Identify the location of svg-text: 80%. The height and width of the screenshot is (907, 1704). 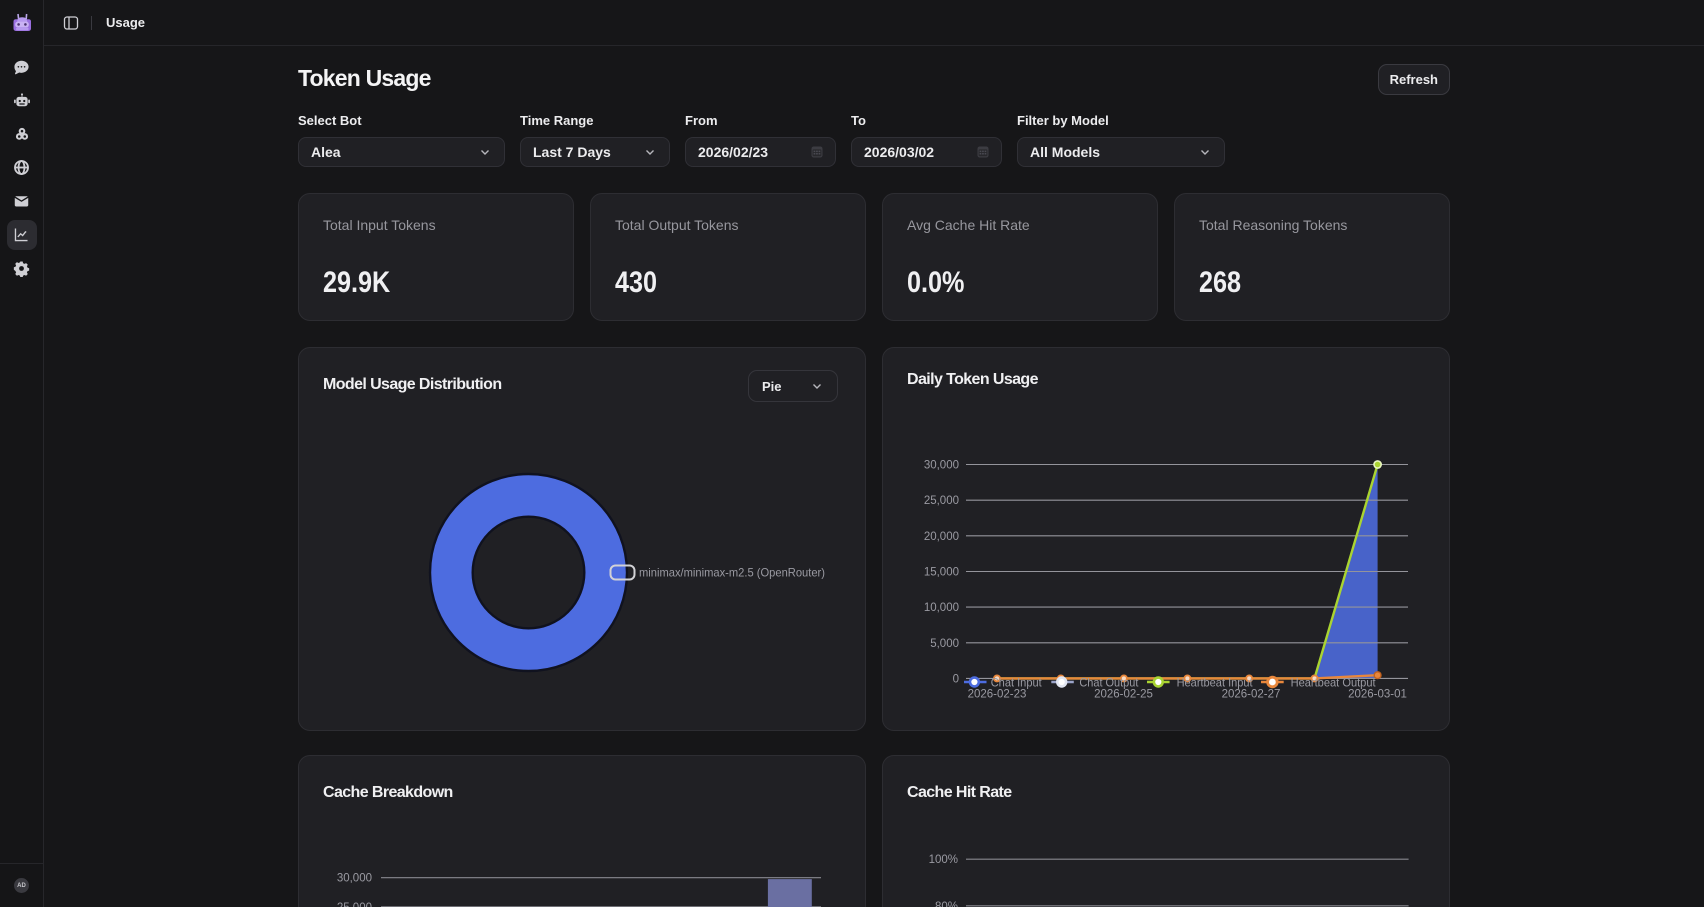
(946, 904).